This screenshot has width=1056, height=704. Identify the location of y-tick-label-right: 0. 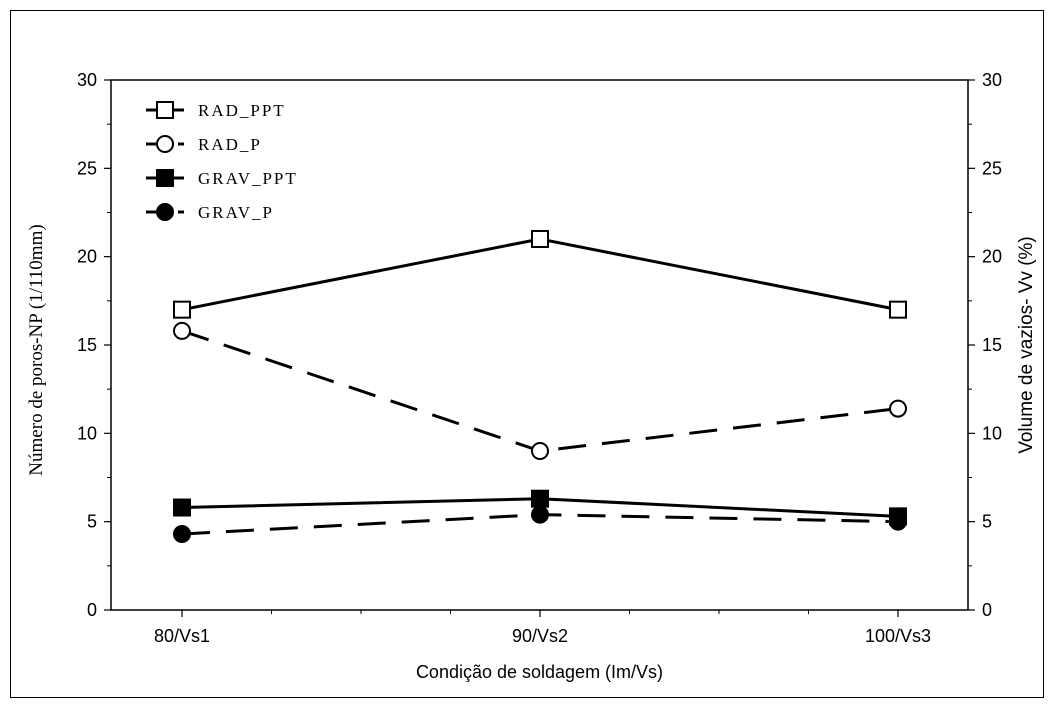
(987, 610).